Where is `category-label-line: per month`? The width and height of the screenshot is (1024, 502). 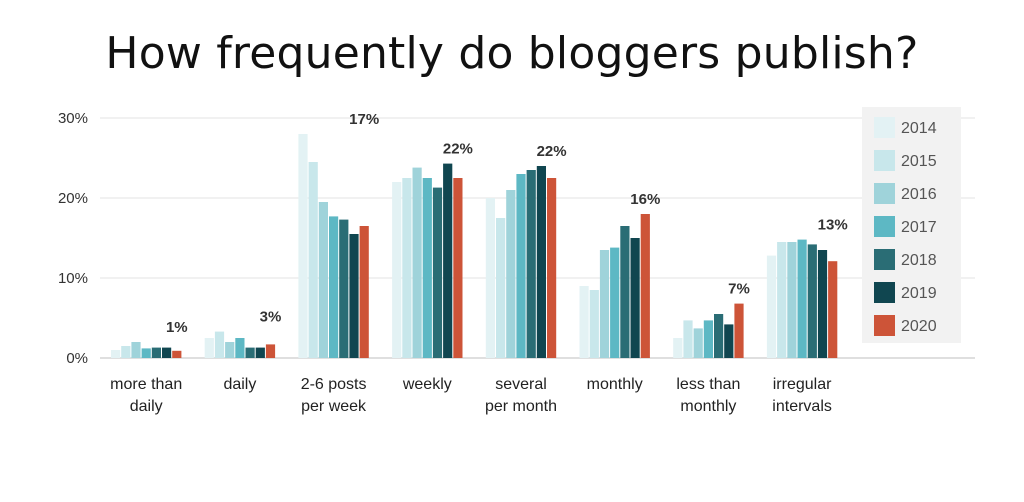 category-label-line: per month is located at coordinates (521, 406).